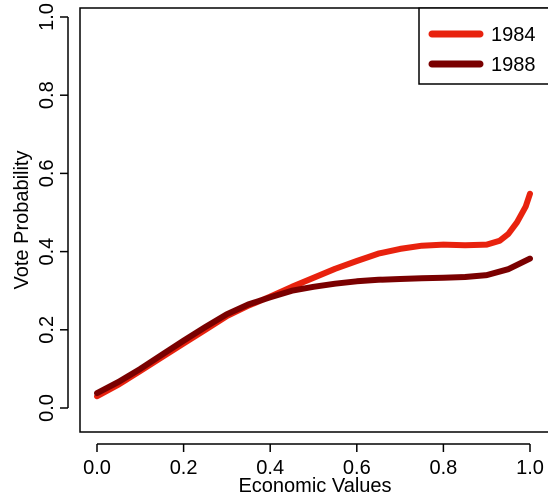 This screenshot has height=498, width=548. What do you see at coordinates (47, 408) in the screenshot?
I see `y-tick-label: 0.0` at bounding box center [47, 408].